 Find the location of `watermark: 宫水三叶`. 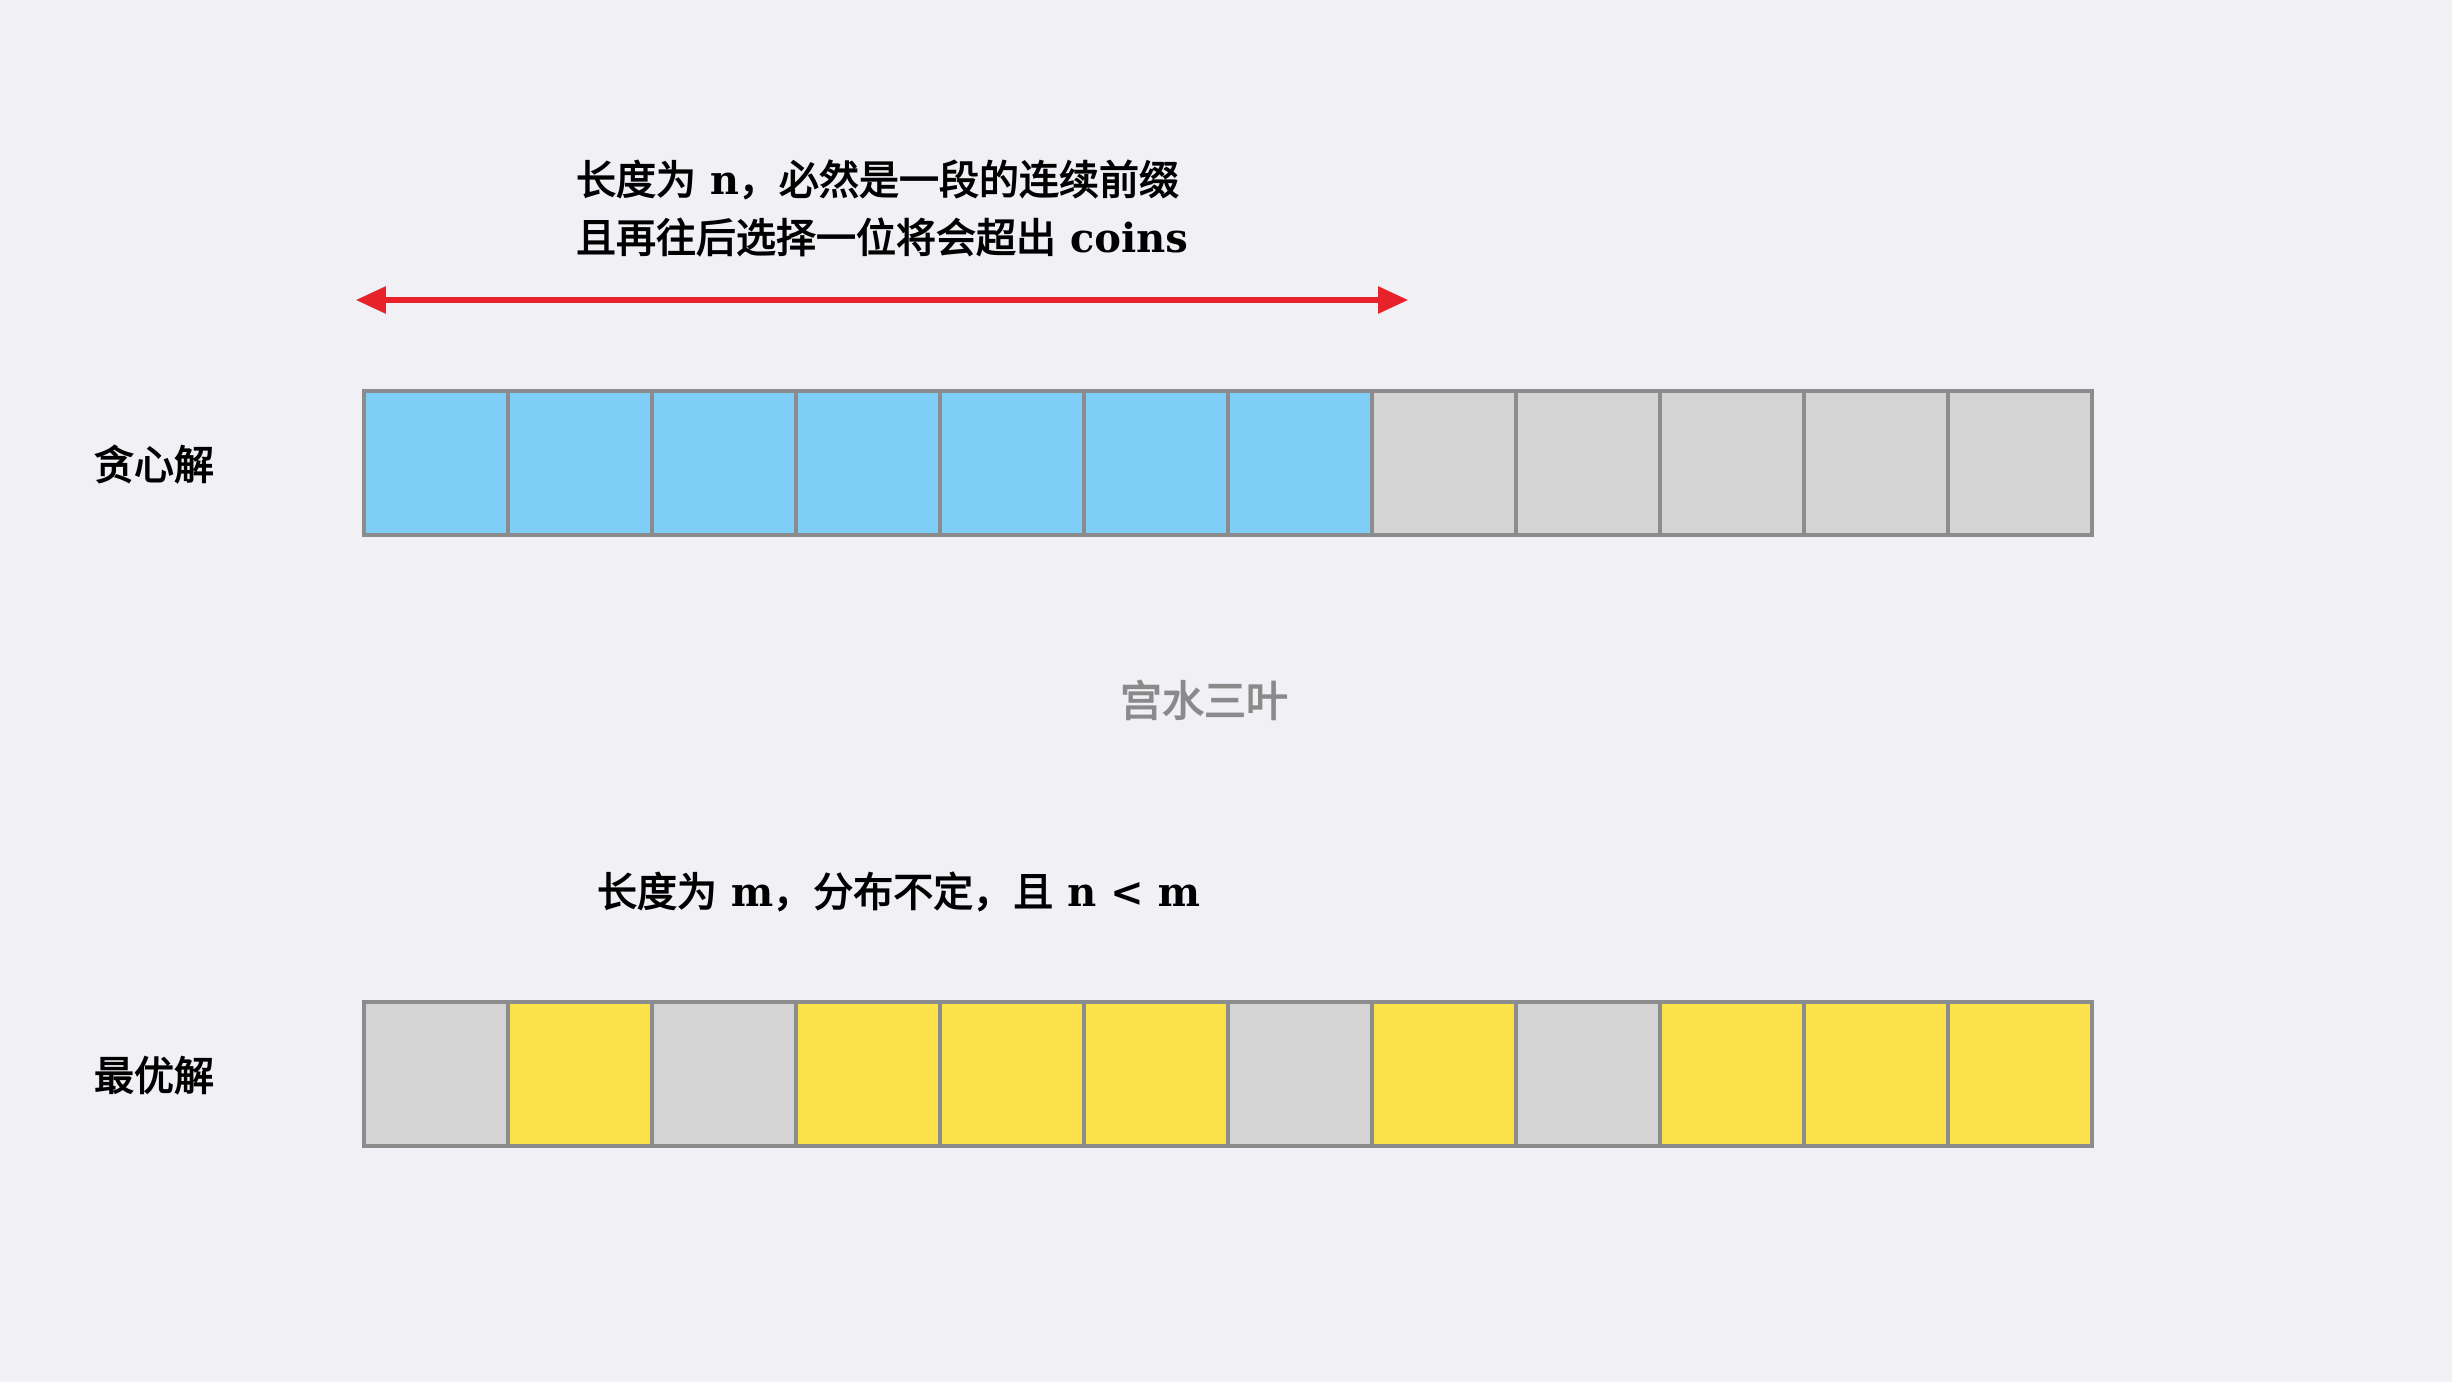

watermark: 宫水三叶 is located at coordinates (1204, 701).